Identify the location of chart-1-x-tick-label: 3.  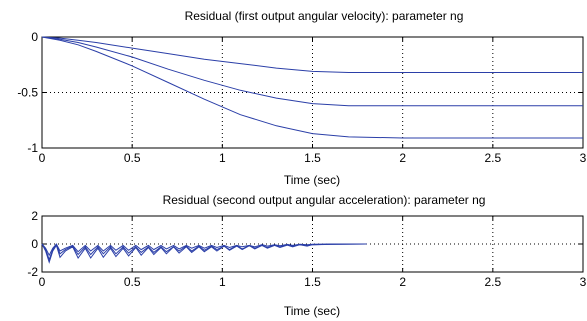
(583, 158).